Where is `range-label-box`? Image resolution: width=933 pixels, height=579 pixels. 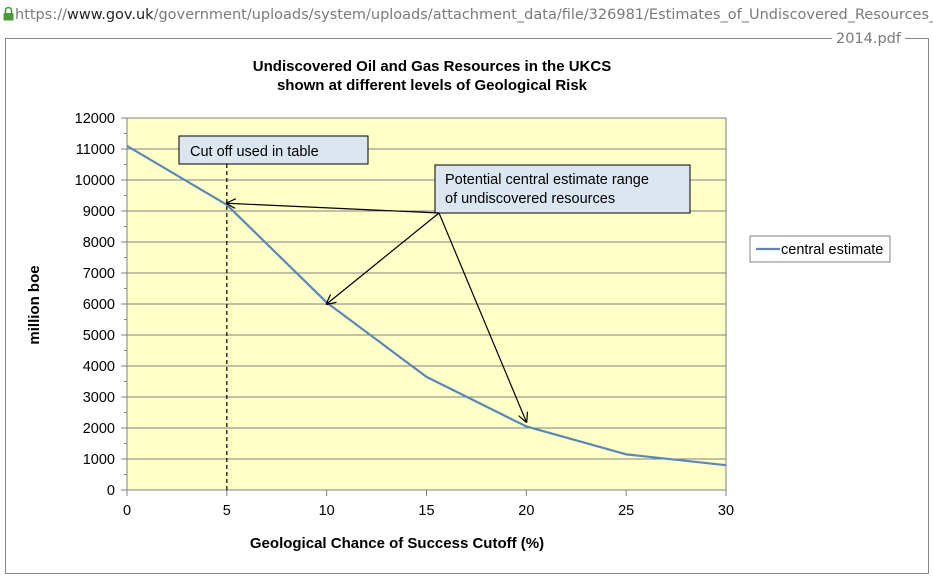 range-label-box is located at coordinates (562, 189).